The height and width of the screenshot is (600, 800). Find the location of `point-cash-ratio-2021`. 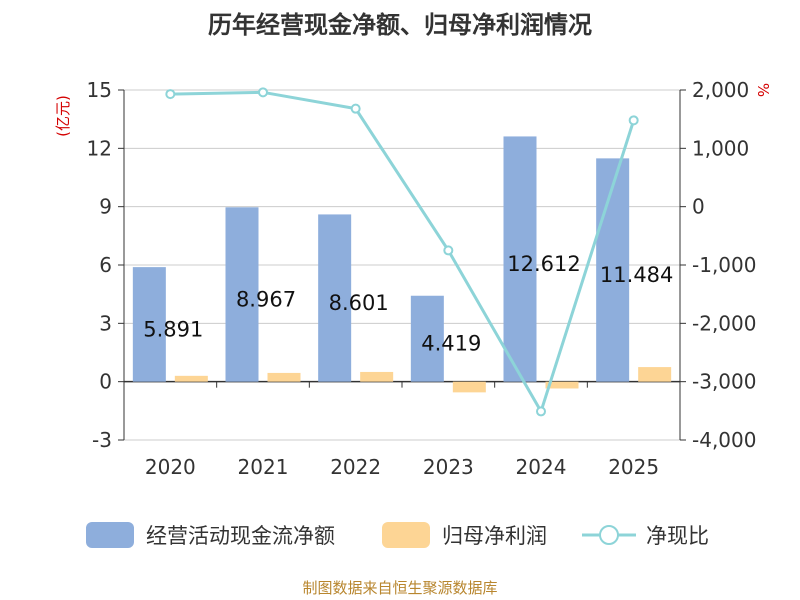

point-cash-ratio-2021 is located at coordinates (263, 92).